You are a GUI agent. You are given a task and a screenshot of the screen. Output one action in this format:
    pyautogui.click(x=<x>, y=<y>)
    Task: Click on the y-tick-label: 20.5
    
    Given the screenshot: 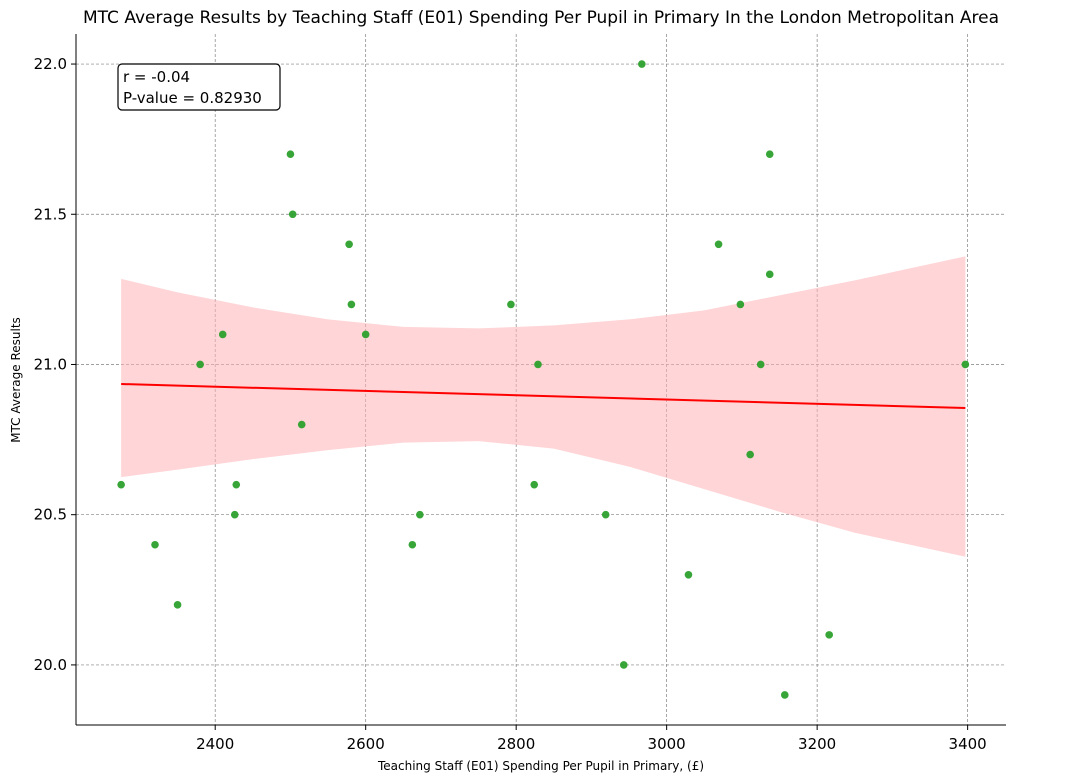 What is the action you would take?
    pyautogui.click(x=50, y=515)
    